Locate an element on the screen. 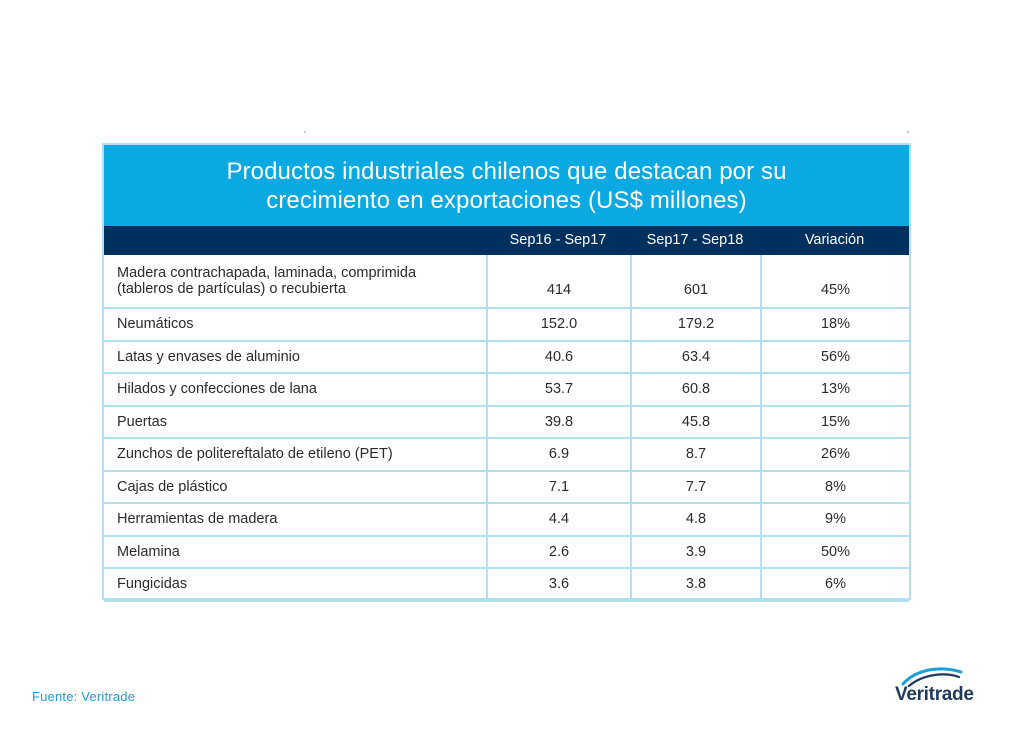 The image size is (1018, 744). row-value-sep16-sep17: 7.1 is located at coordinates (558, 486).